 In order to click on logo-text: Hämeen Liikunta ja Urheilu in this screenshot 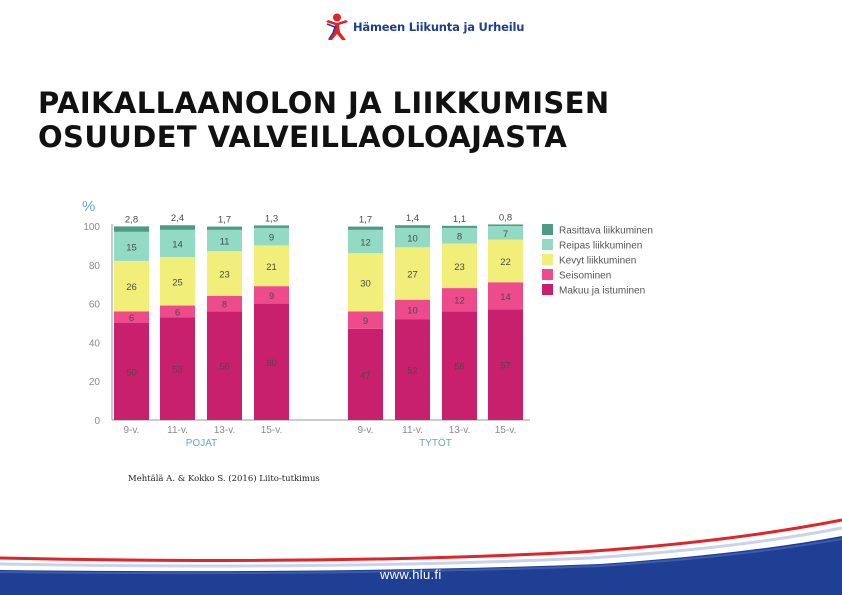, I will do `click(439, 27)`.